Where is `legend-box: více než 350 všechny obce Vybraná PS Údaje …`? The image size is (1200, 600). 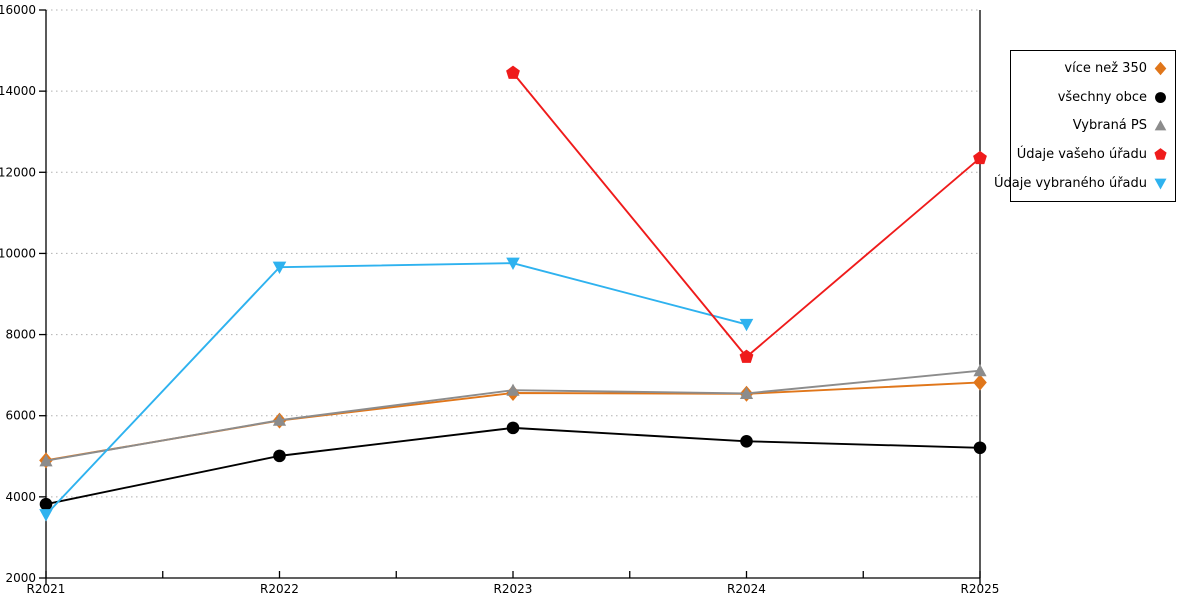 legend-box: více než 350 všechny obce Vybraná PS Údaje … is located at coordinates (1085, 126).